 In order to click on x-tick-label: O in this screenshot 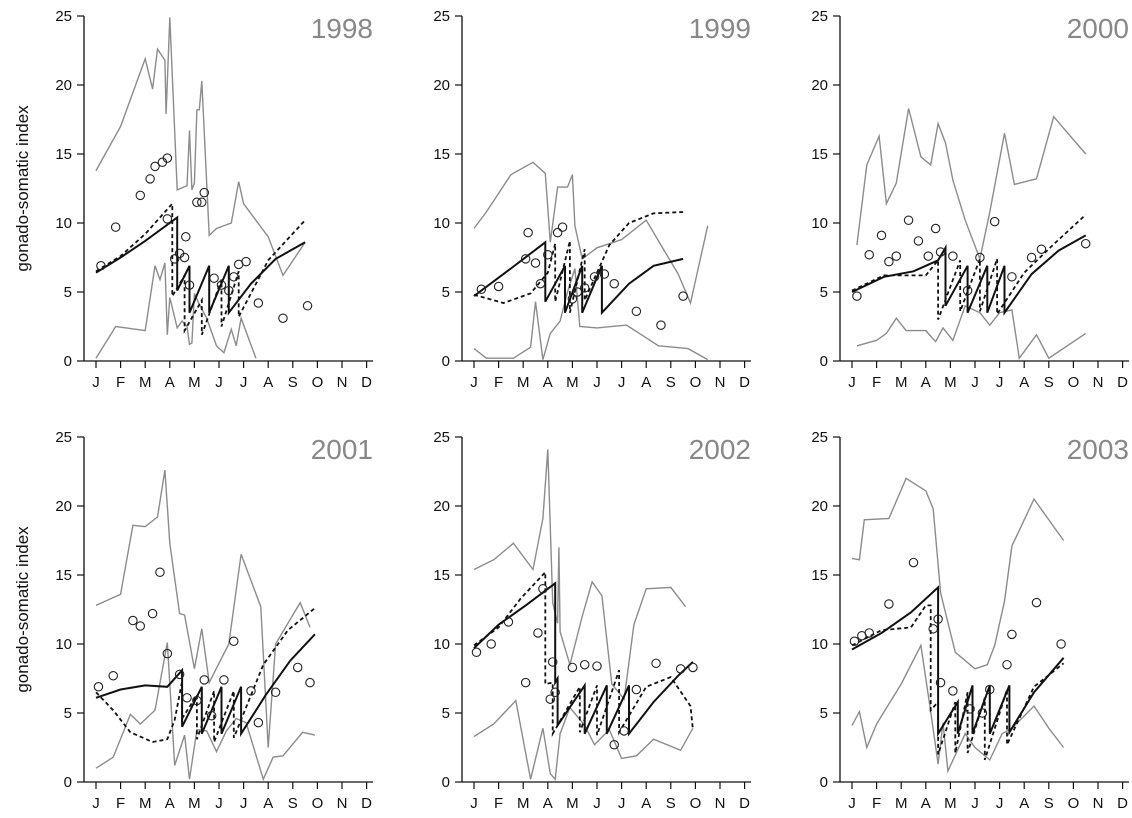, I will do `click(1074, 382)`.